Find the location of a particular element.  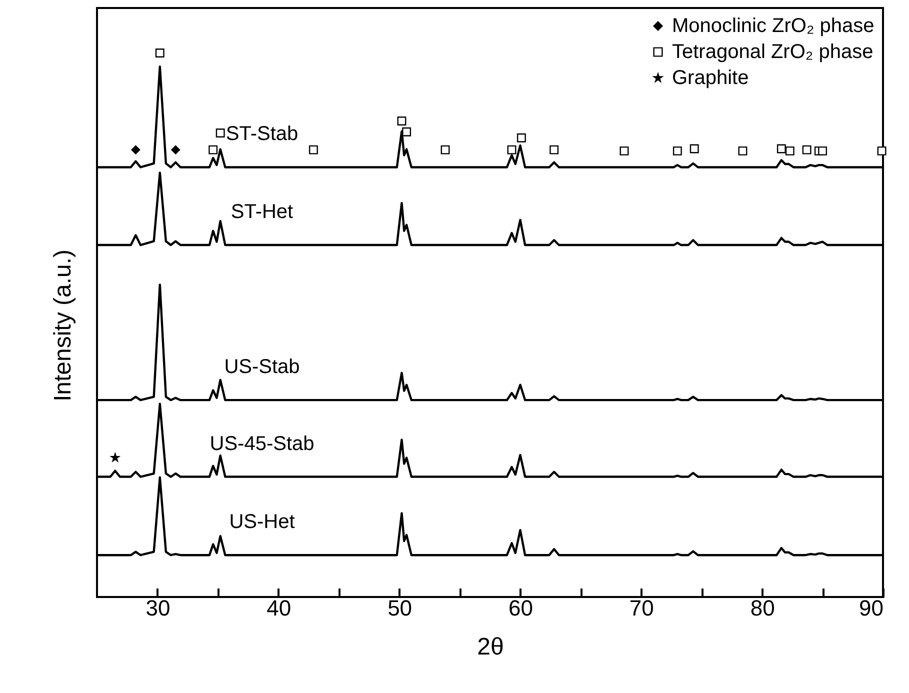

y-axis-title: Intensity (a.u.) is located at coordinates (63, 325).